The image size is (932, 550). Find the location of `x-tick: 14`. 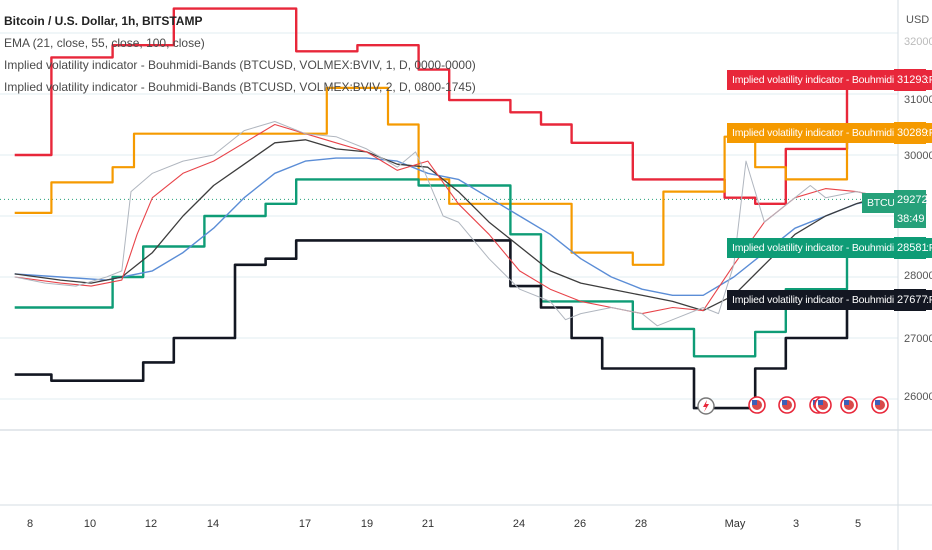

x-tick: 14 is located at coordinates (213, 524).